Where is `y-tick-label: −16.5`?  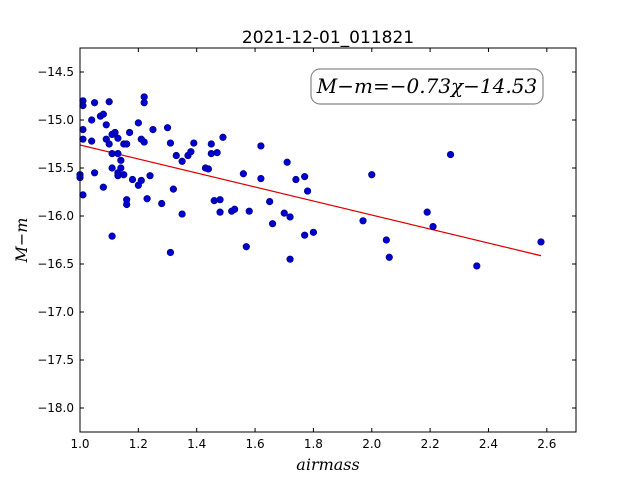
y-tick-label: −16.5 is located at coordinates (55, 264).